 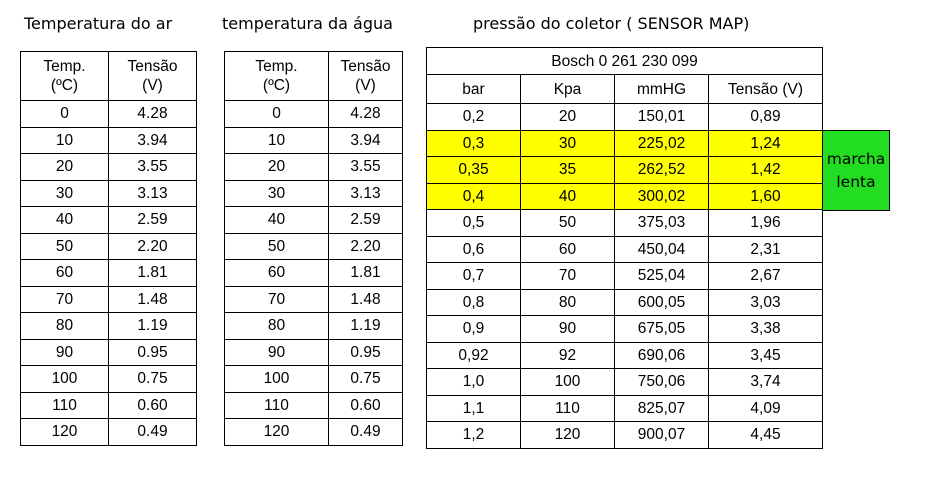 I want to click on mmhg-cell: 150,01, so click(x=661, y=117).